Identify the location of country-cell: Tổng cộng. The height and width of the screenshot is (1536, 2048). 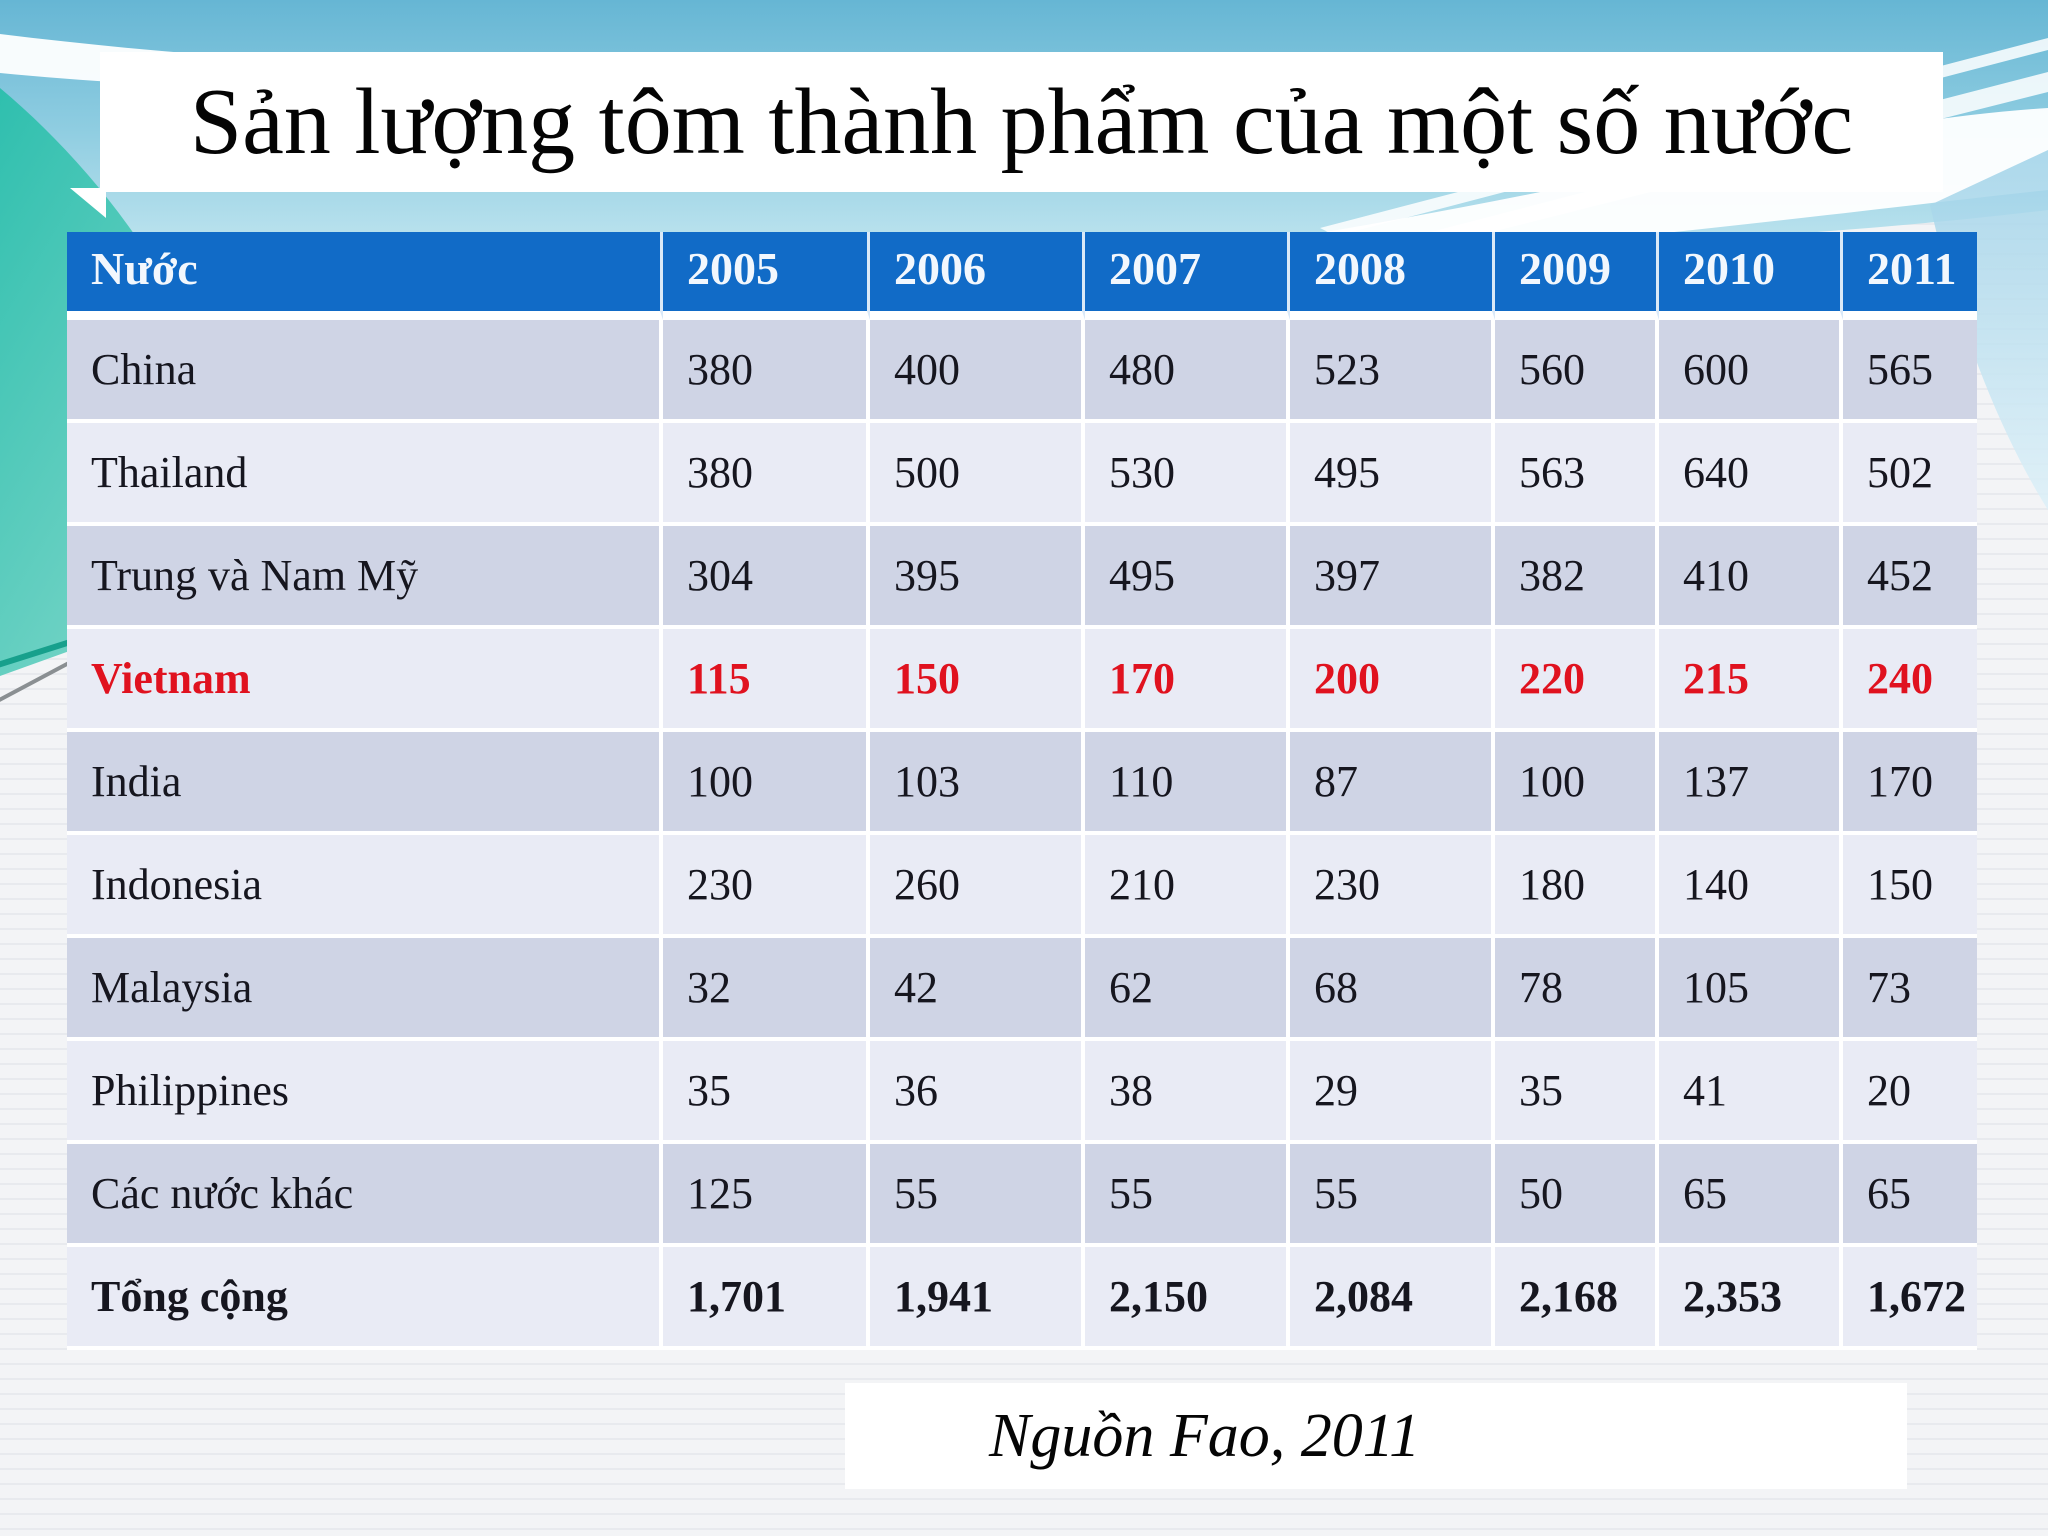
(365, 1298).